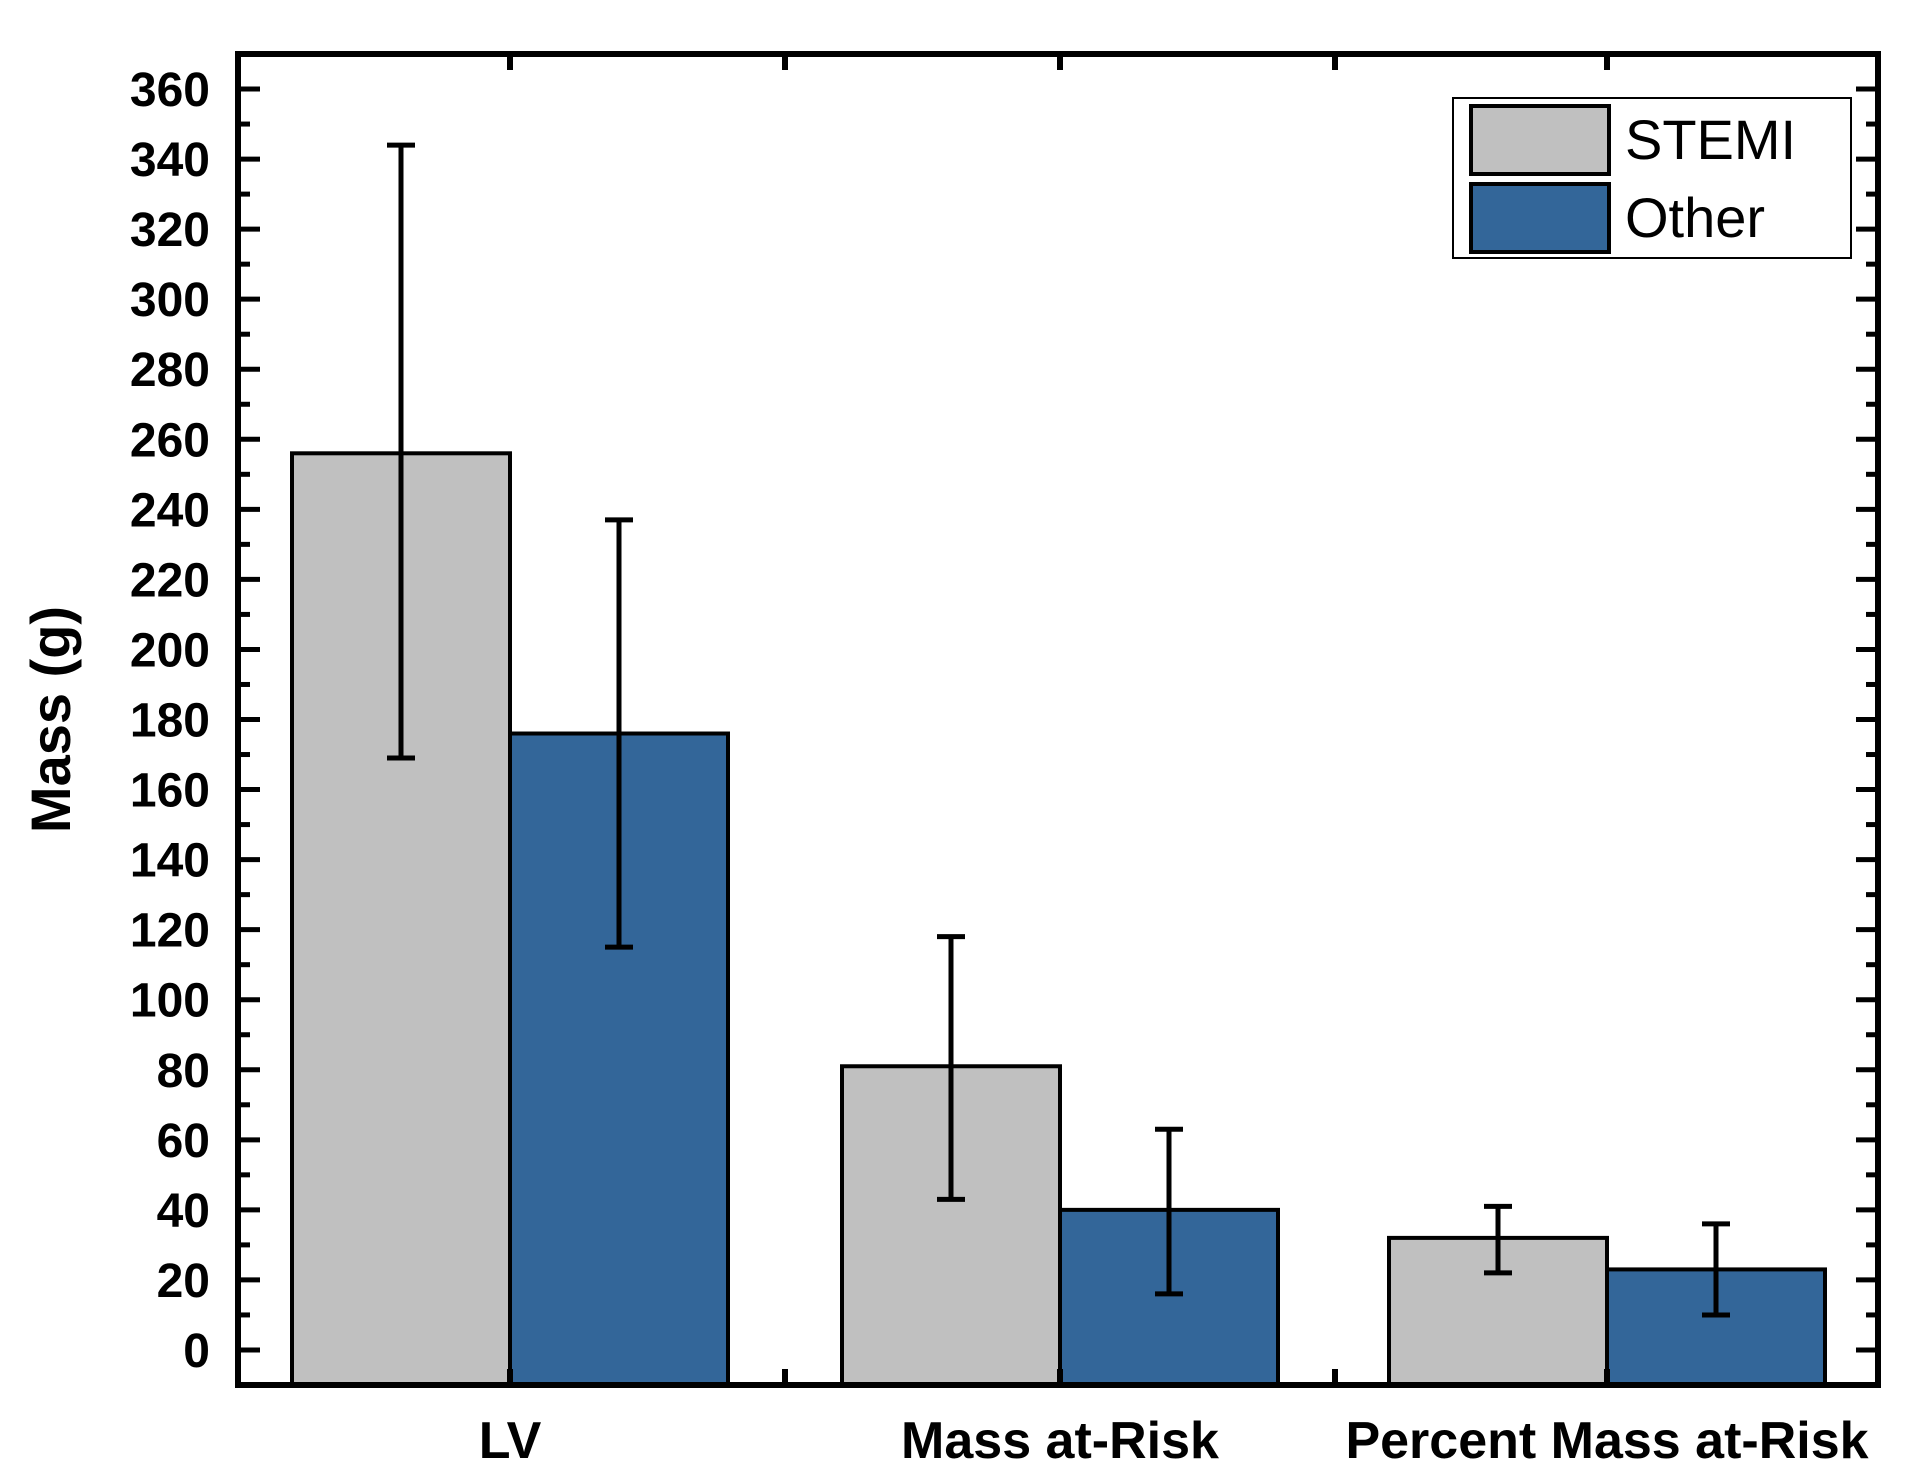 This screenshot has height=1469, width=1905. Describe the element at coordinates (1606, 1440) in the screenshot. I see `x-category-label-3: Percent Mass at-Risk` at that location.